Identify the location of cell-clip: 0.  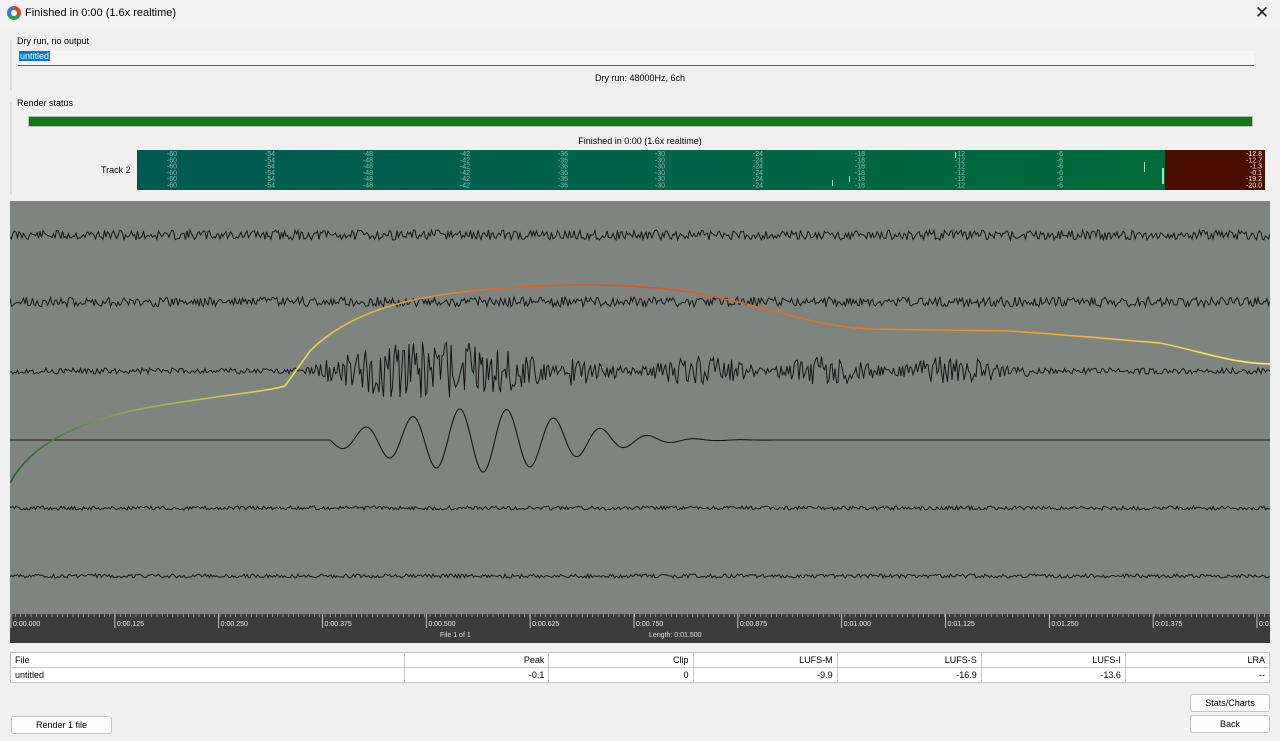
(621, 675).